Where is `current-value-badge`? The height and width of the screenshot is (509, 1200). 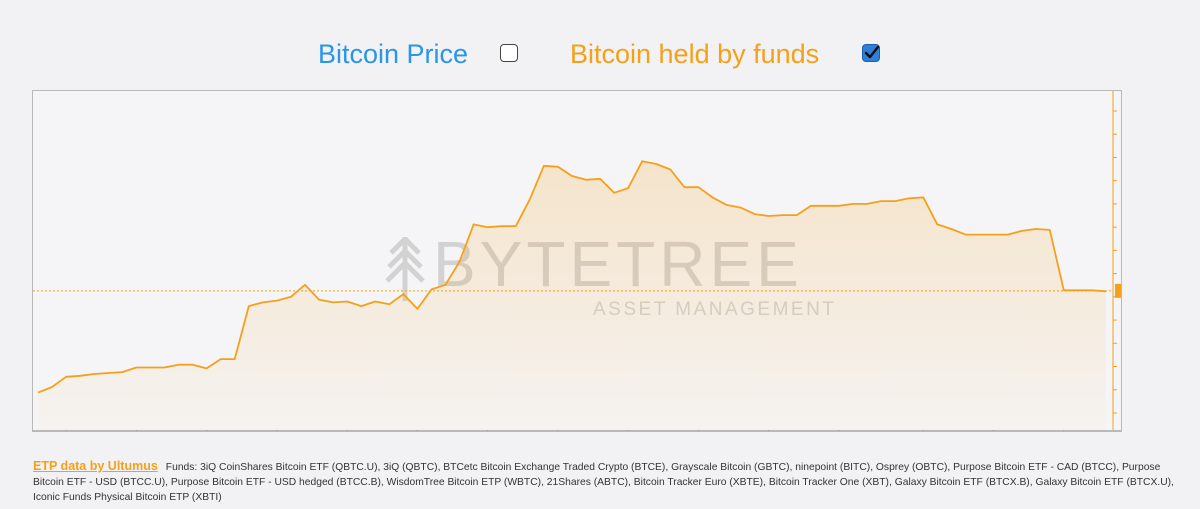
current-value-badge is located at coordinates (1118, 290).